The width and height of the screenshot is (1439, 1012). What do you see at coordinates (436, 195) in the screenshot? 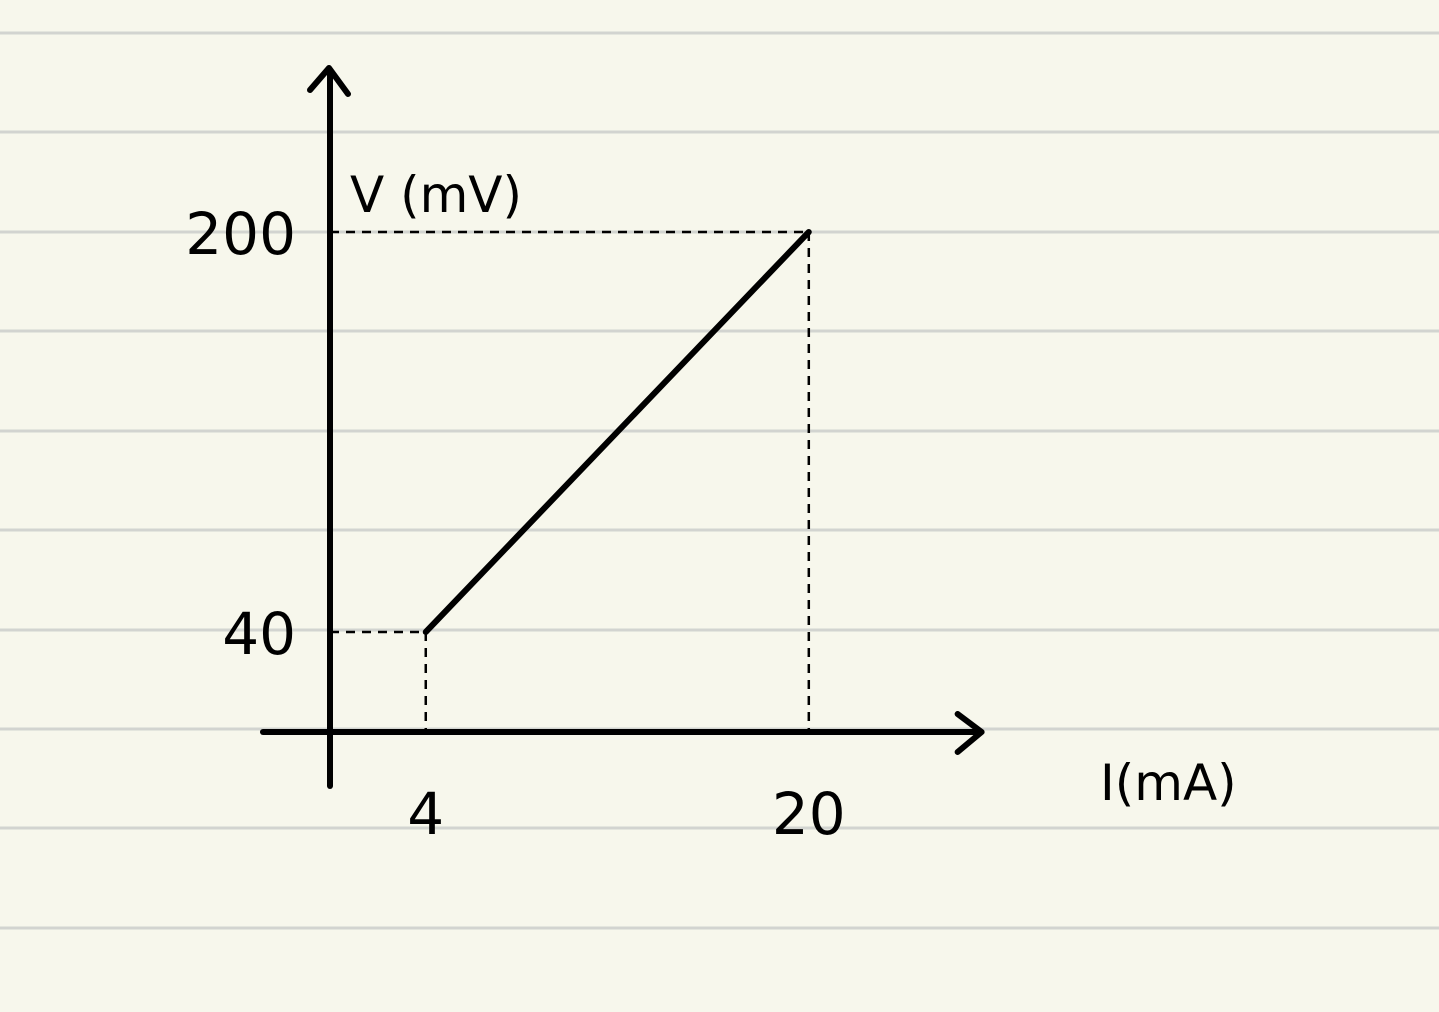
I see `y-axis-title: V (mV)` at bounding box center [436, 195].